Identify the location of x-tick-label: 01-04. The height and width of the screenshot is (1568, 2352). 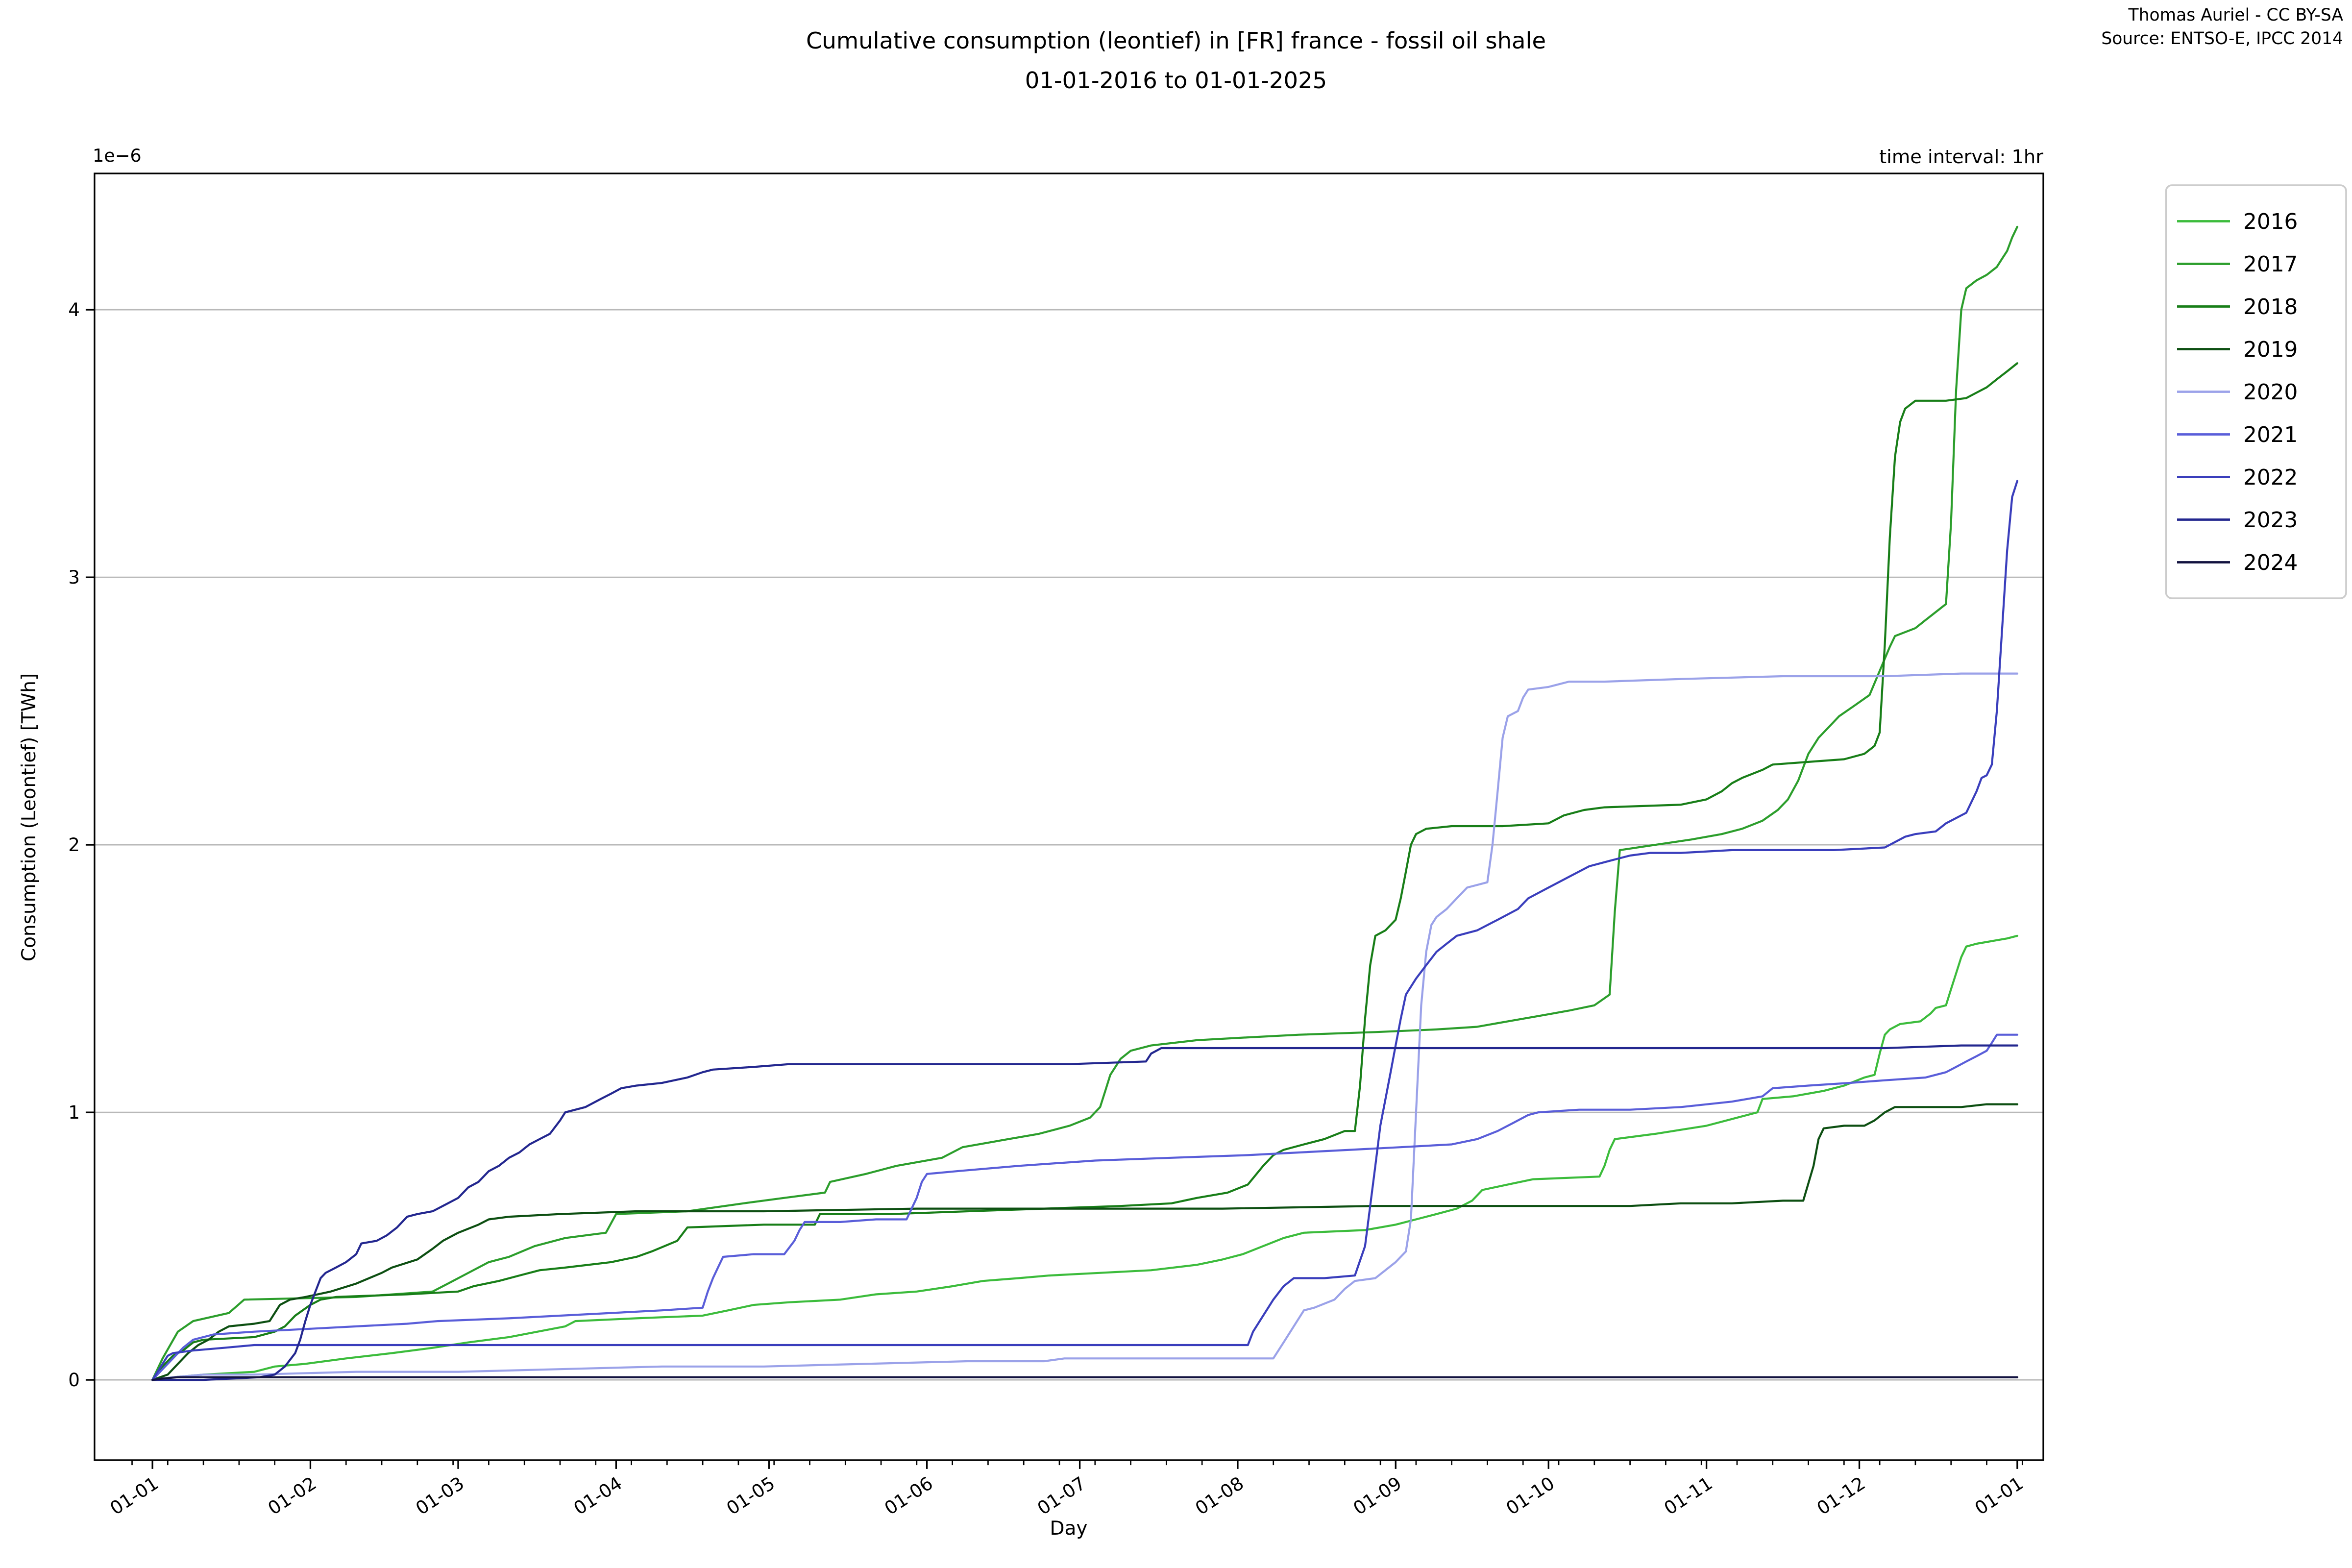
(598, 1495).